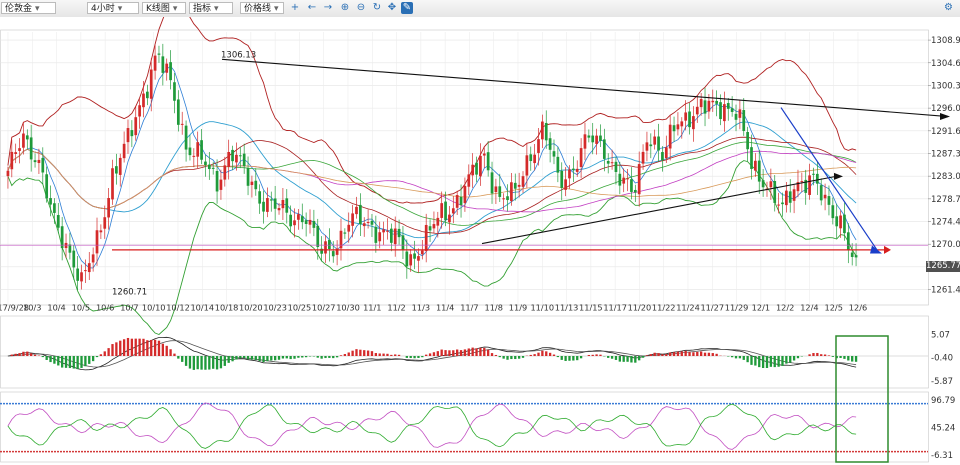  Describe the element at coordinates (945, 86) in the screenshot. I see `price-tick-label: 1300.32` at that location.